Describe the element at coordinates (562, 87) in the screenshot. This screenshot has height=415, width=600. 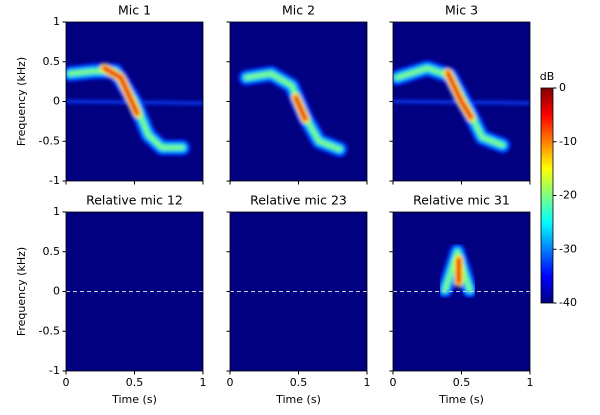
I see `colorbar-tick-label: 0` at that location.